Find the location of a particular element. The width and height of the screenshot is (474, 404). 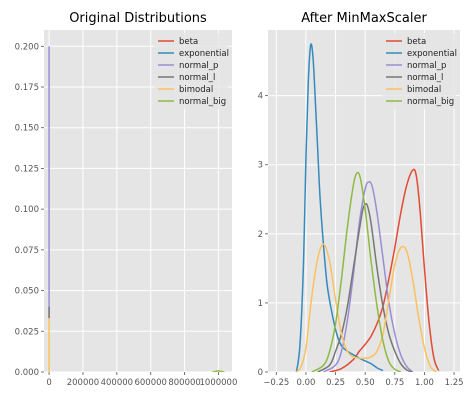

series-line-normal_l is located at coordinates (365, 287).